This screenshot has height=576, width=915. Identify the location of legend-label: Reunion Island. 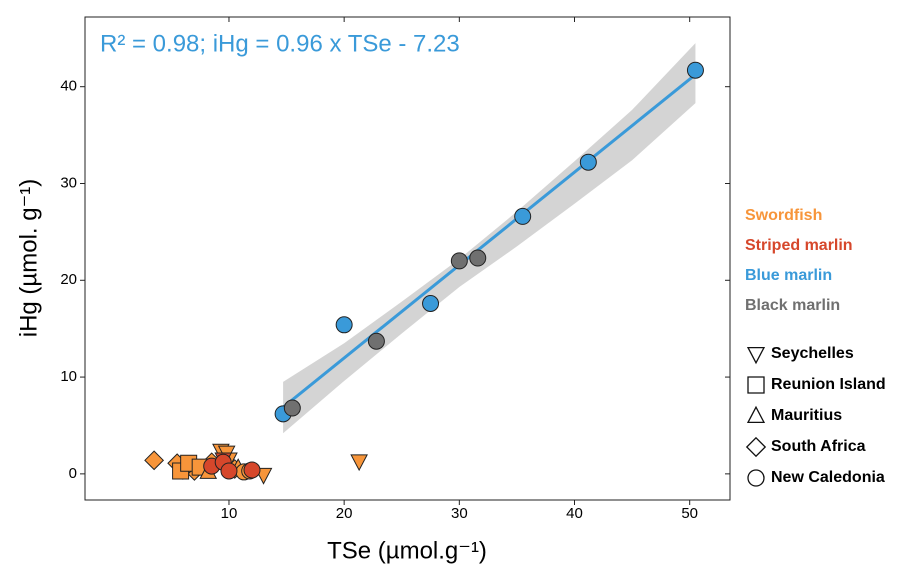
(828, 384).